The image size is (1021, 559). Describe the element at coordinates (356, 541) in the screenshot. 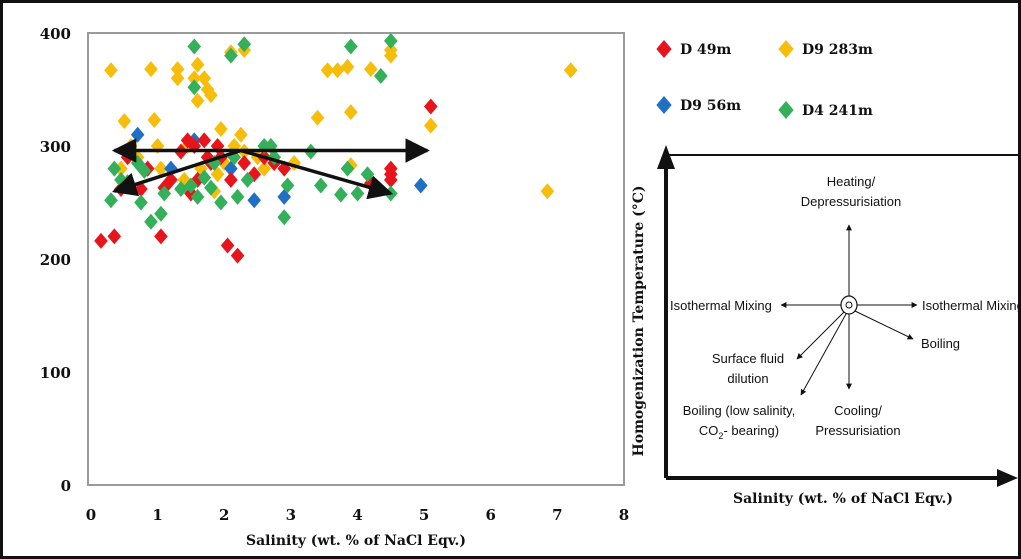

I see `x-axis-title: Salinity (wt. % of NaCl Eqv.)` at that location.